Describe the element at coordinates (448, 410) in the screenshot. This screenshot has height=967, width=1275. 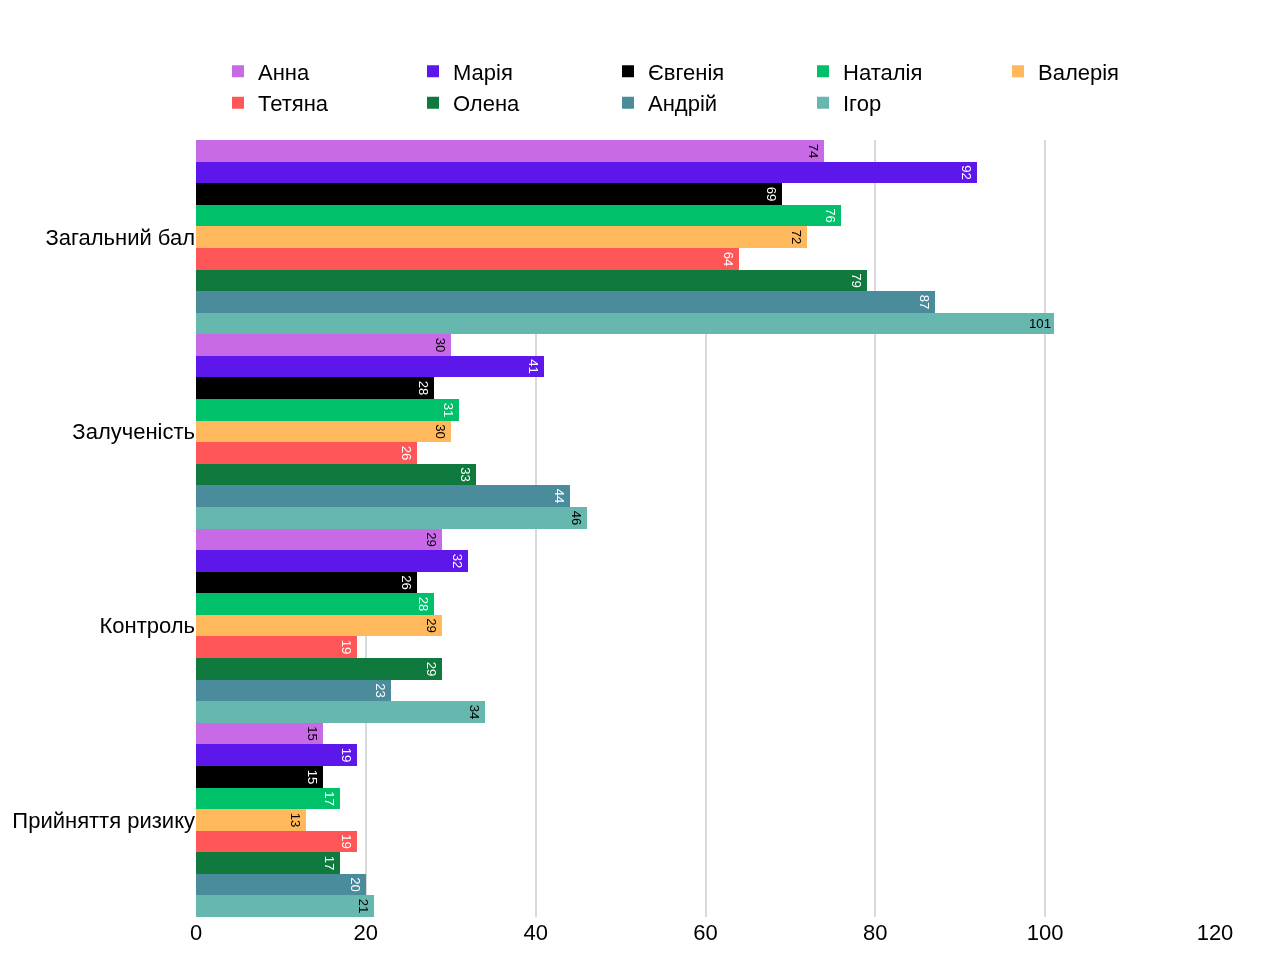
I see `data-label: 31` at that location.